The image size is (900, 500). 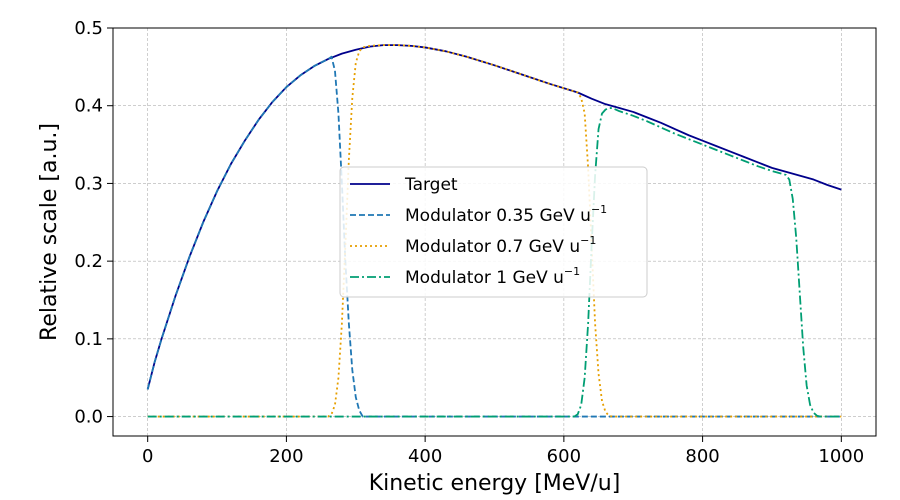 I want to click on y-tick-label: 0.0, so click(x=88, y=417).